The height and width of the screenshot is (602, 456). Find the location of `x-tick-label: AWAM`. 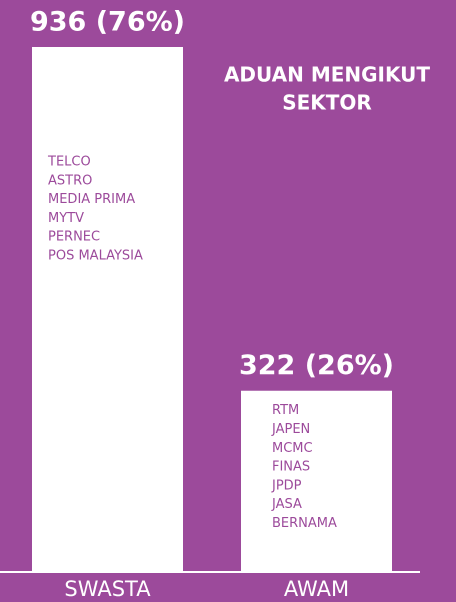

x-tick-label: AWAM is located at coordinates (316, 589).